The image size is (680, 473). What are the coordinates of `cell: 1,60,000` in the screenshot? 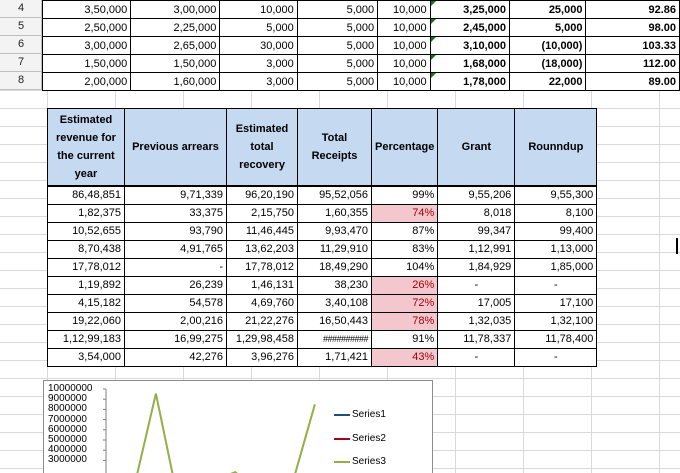 It's located at (175, 81).